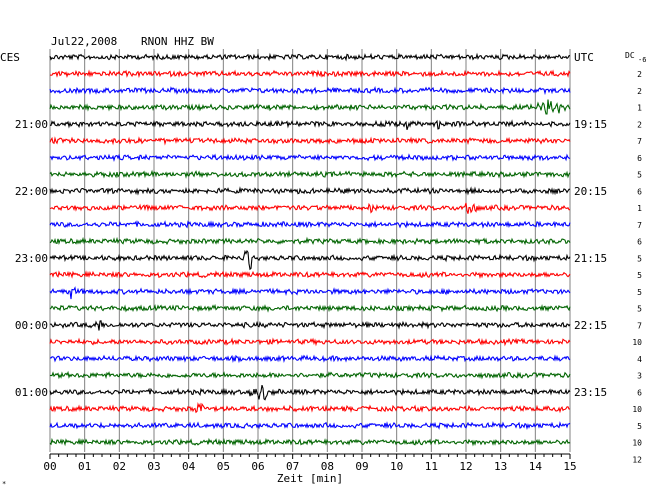 The height and width of the screenshot is (494, 650). Describe the element at coordinates (310, 478) in the screenshot. I see `x-axis-title: Zeit [min]` at that location.